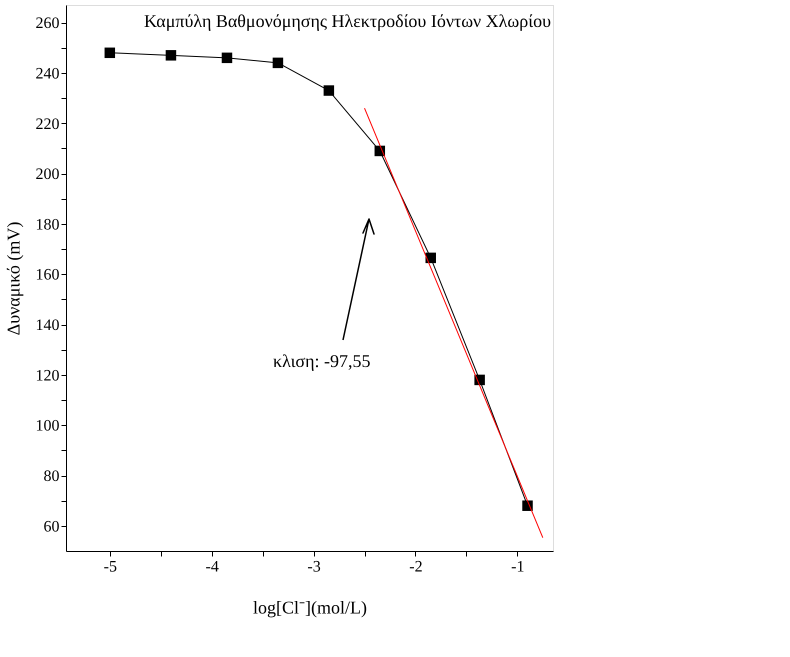 Image resolution: width=790 pixels, height=657 pixels. Describe the element at coordinates (48, 375) in the screenshot. I see `y-tick-label: 120` at that location.